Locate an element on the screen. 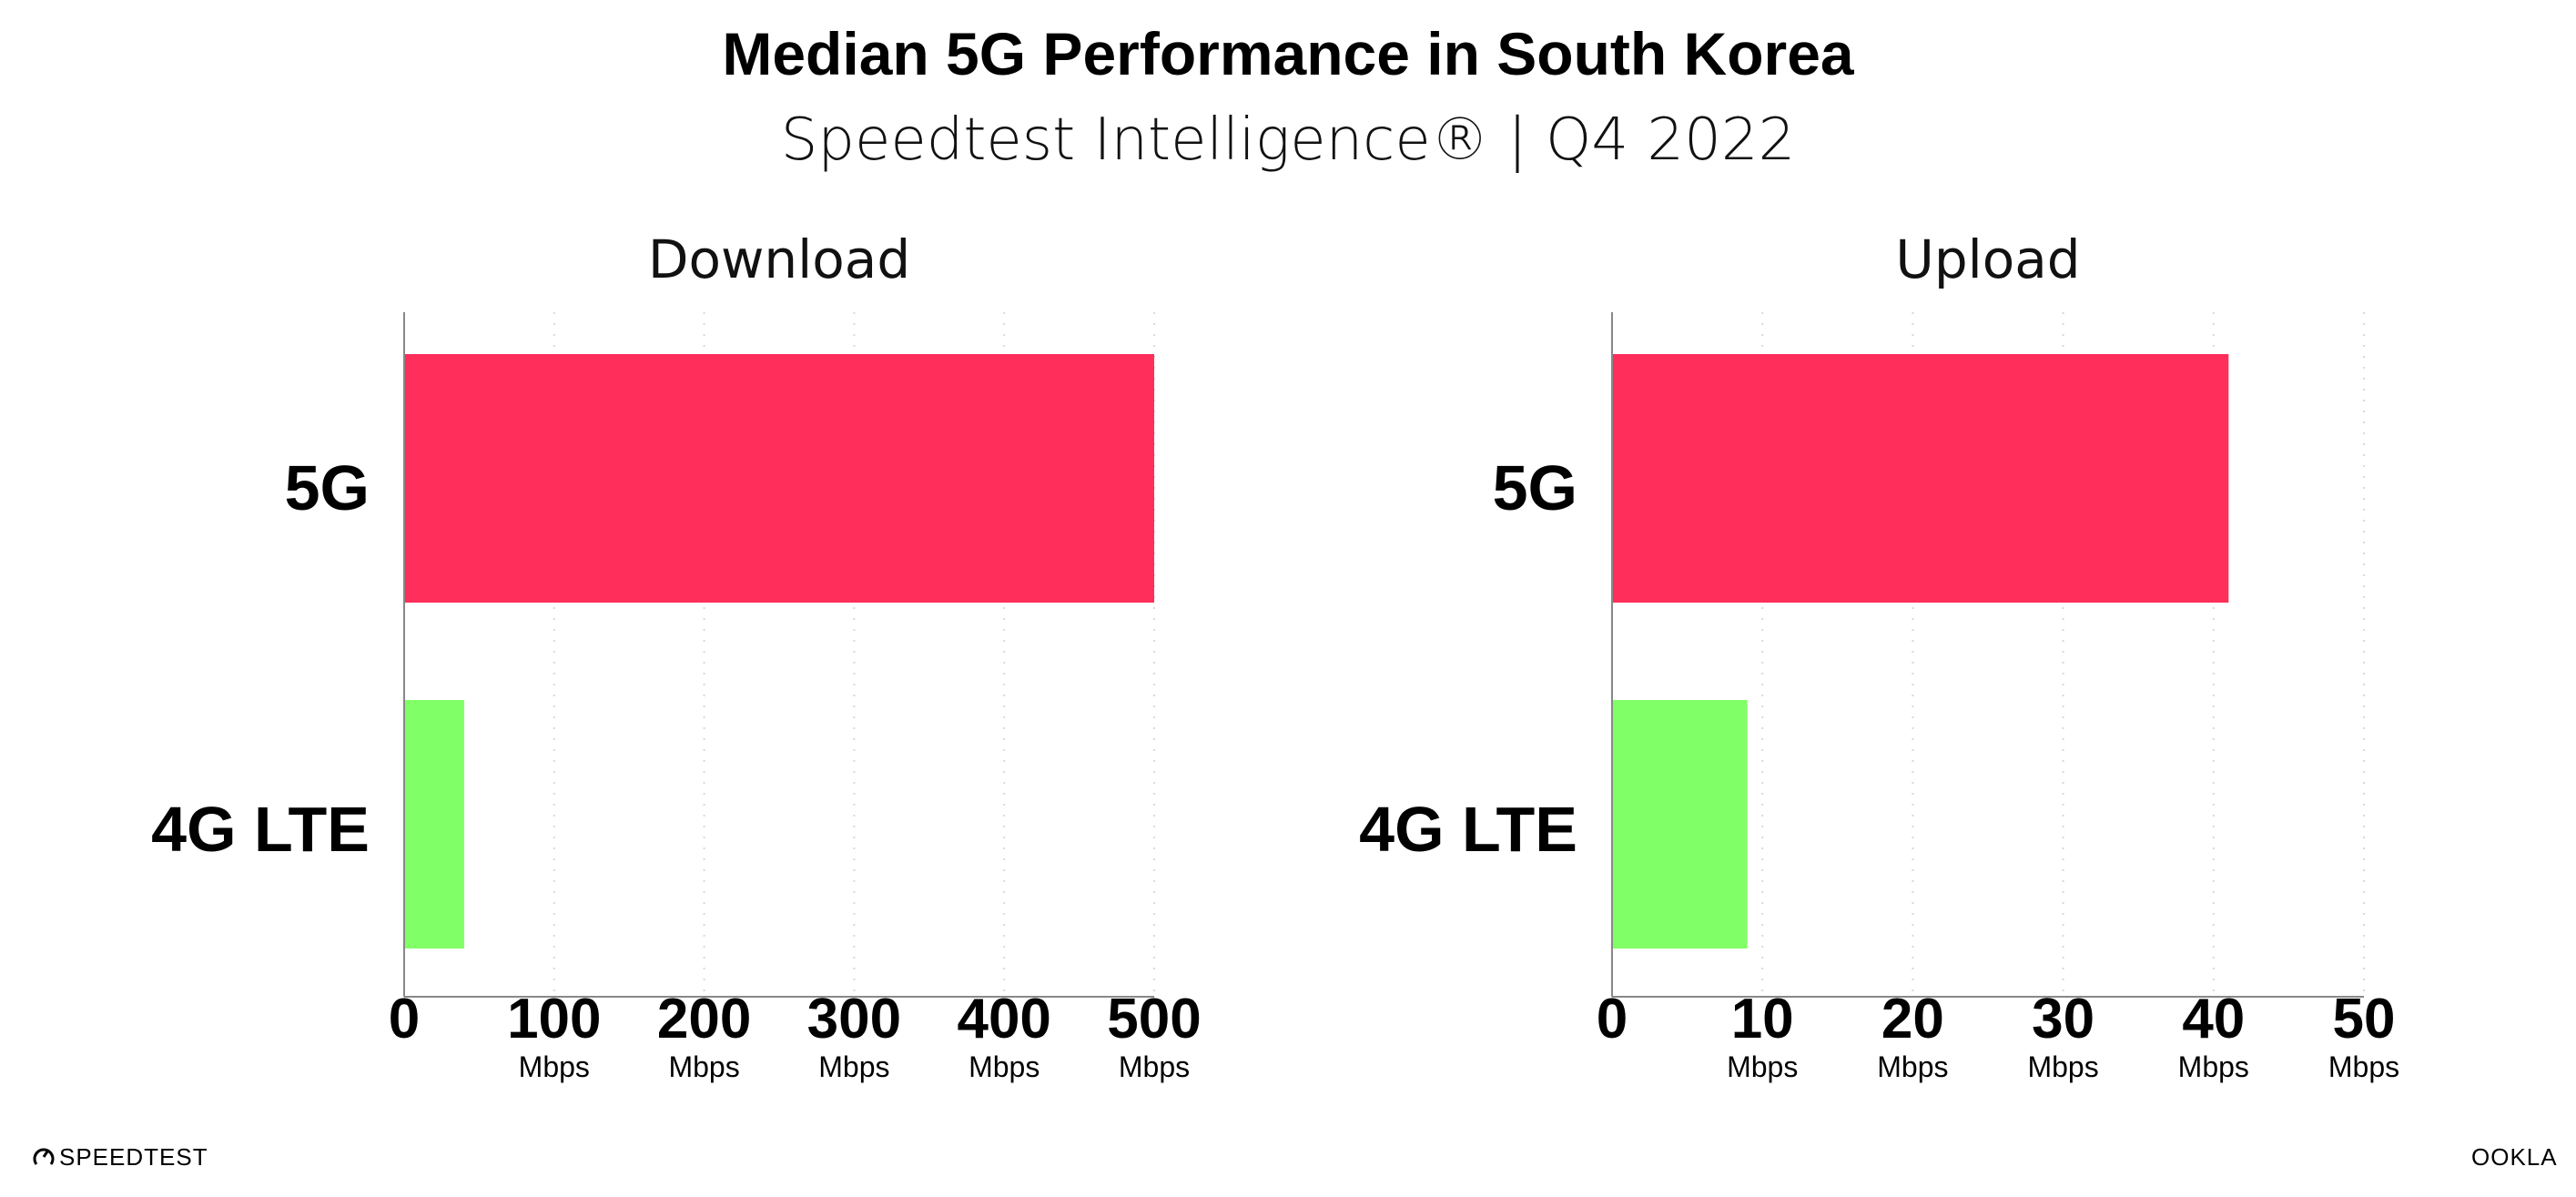 Image resolution: width=2576 pixels, height=1197 pixels. tick-label: 200 is located at coordinates (704, 1019).